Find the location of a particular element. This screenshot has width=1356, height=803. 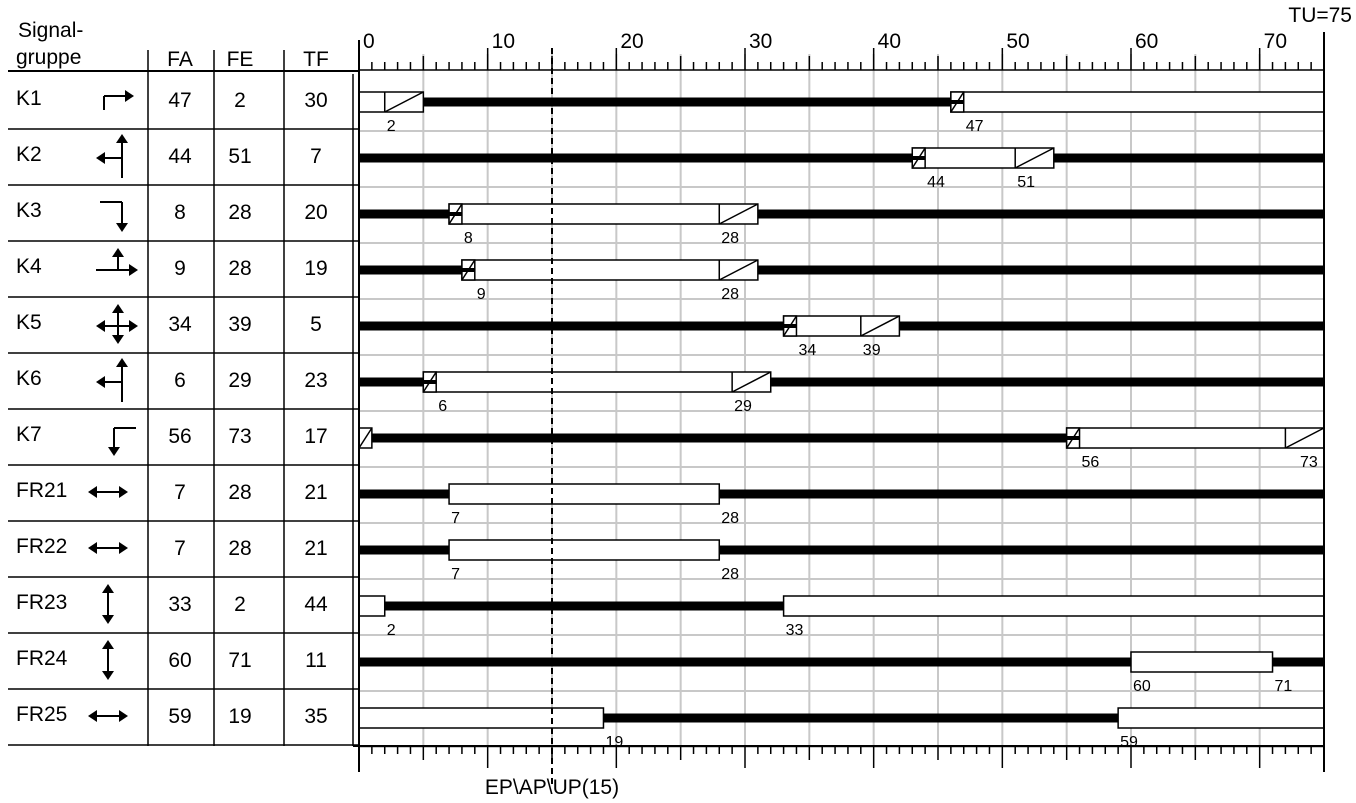

time-label: 47 is located at coordinates (975, 126).